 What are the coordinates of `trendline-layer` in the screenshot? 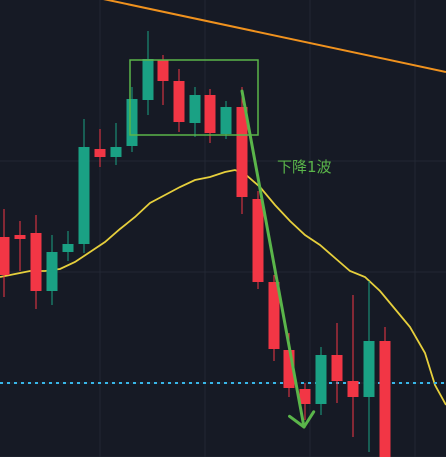 It's located at (274, 36).